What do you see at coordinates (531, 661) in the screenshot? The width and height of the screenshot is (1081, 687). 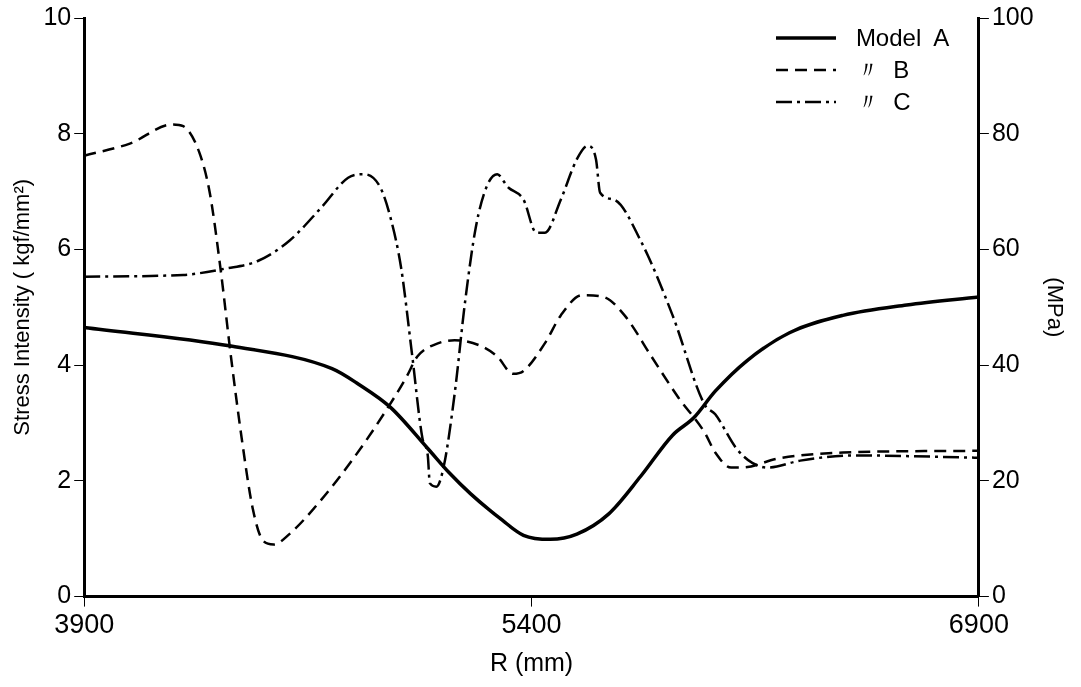 I see `x-axis-title: R (mm)` at bounding box center [531, 661].